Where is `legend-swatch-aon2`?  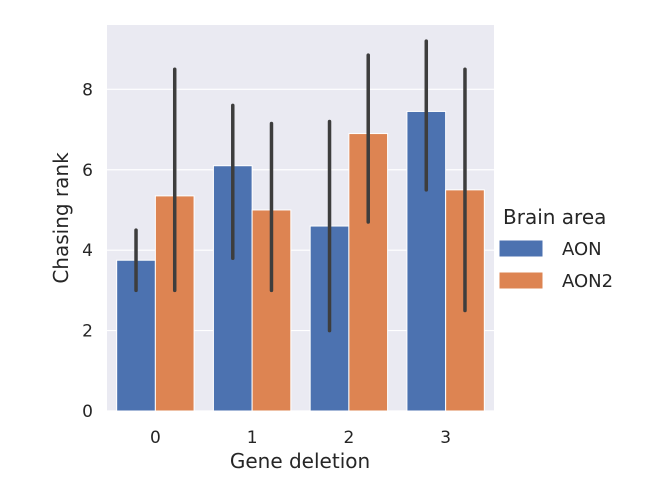 legend-swatch-aon2 is located at coordinates (521, 280).